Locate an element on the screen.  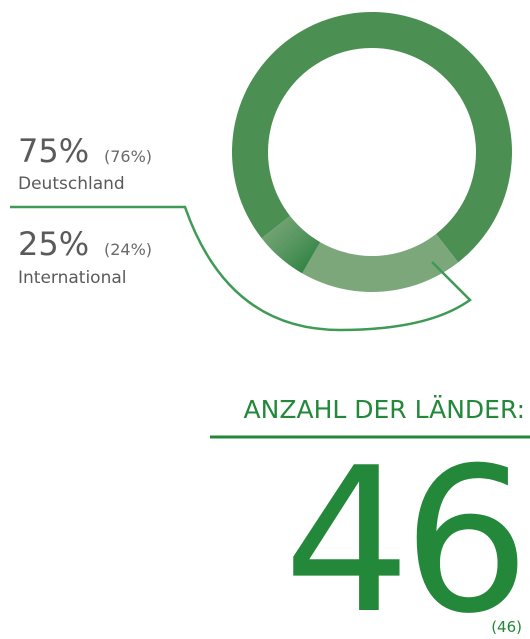
segment-shade is located at coordinates (290, 245).